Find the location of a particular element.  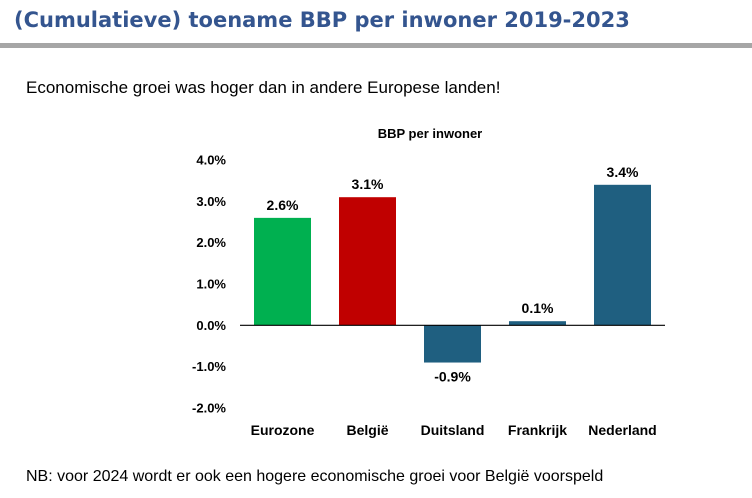

category-label: België is located at coordinates (367, 430).